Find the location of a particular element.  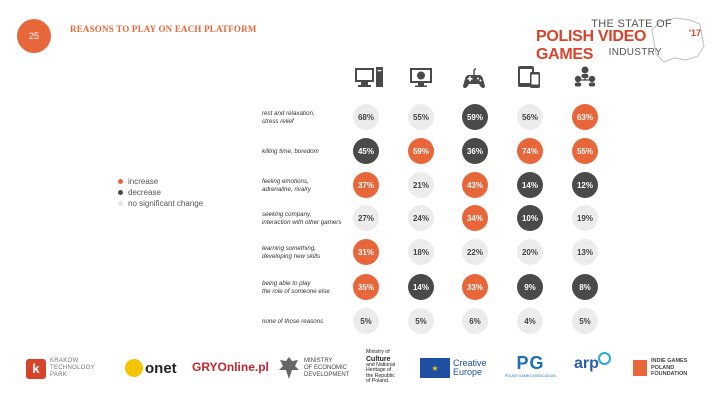

creative-europe-logo: ★ Creative Europe is located at coordinates (453, 368).